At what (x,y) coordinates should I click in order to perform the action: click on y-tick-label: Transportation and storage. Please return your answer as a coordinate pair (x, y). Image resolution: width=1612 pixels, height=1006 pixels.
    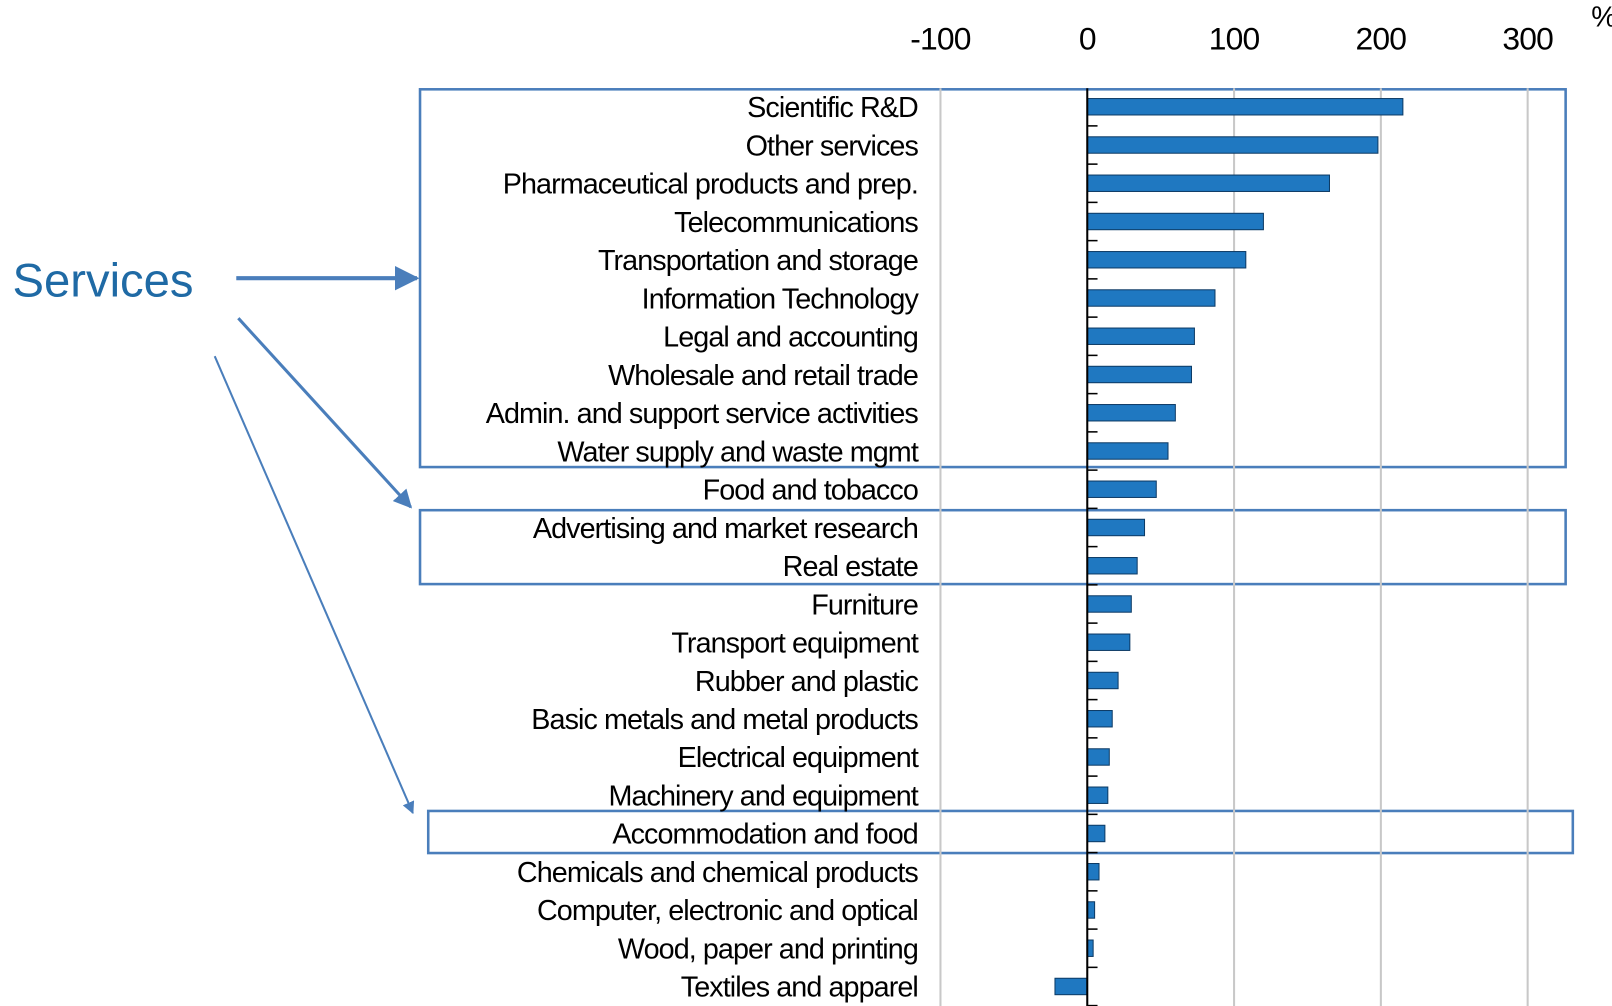
    Looking at the image, I should click on (758, 261).